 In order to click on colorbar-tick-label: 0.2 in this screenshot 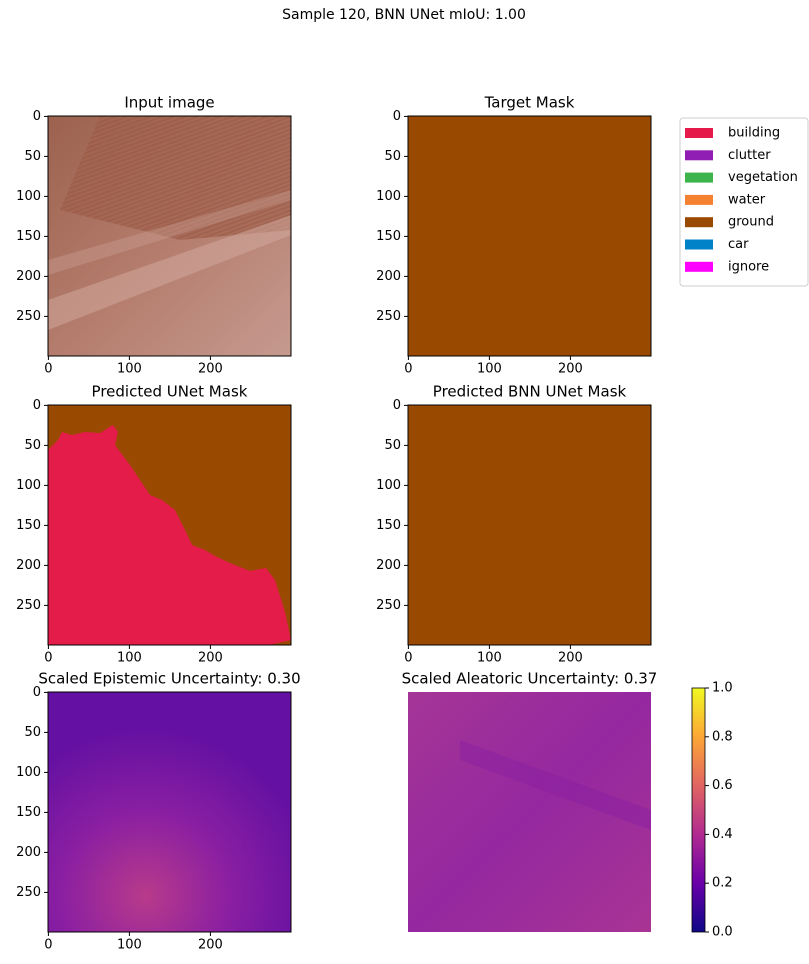, I will do `click(722, 883)`.